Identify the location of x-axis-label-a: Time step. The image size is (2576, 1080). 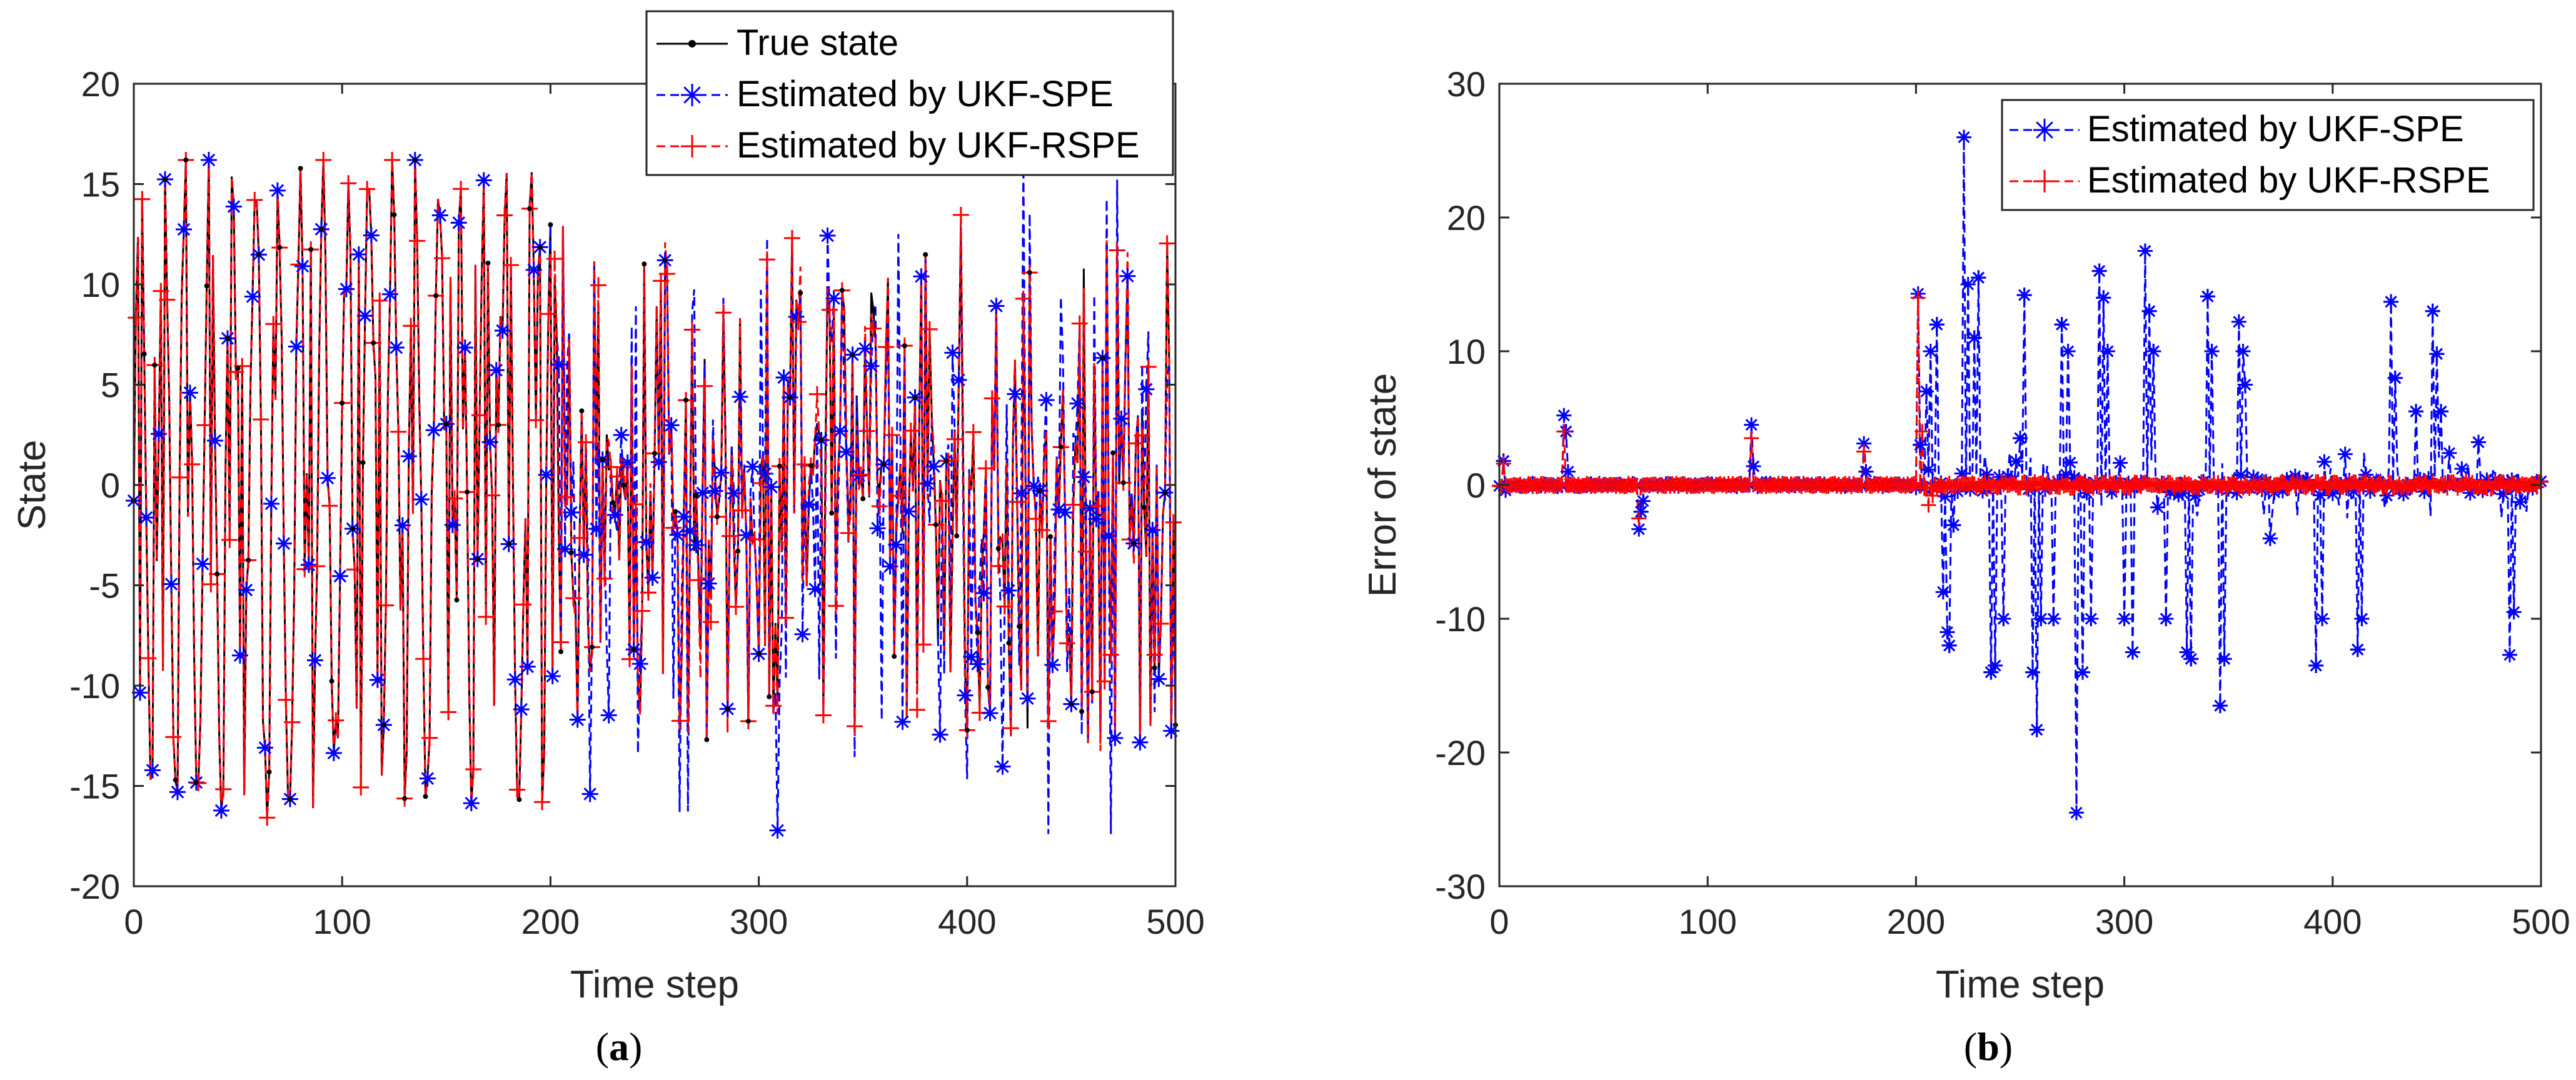
(654, 984).